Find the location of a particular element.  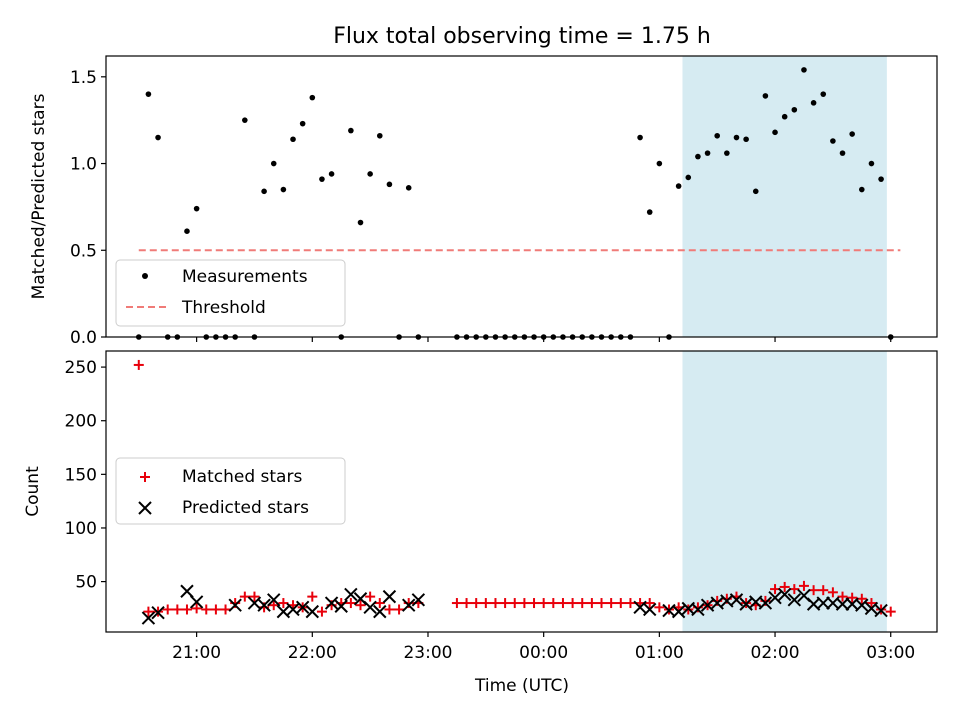

top-legend-box is located at coordinates (230, 293).